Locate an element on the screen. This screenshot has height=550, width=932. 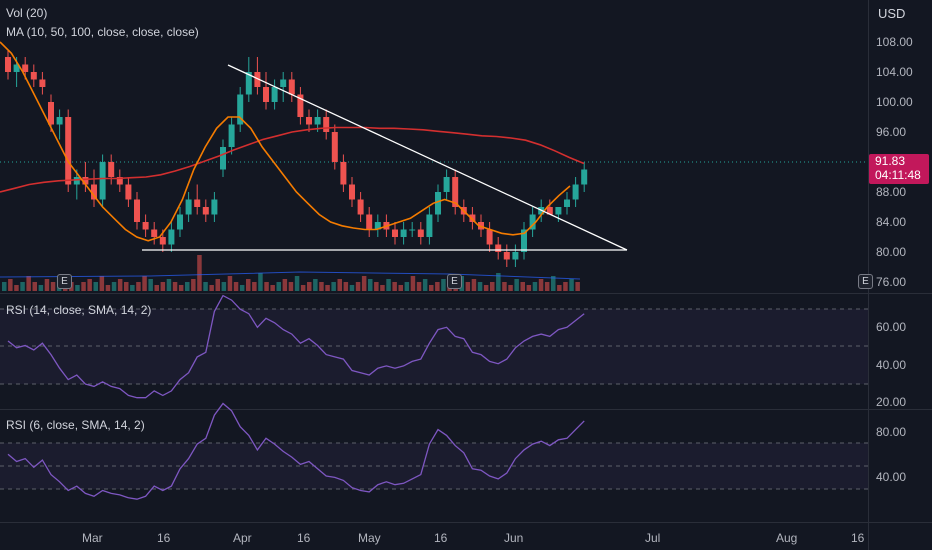
legend-volume: Vol (20) is located at coordinates (27, 13).